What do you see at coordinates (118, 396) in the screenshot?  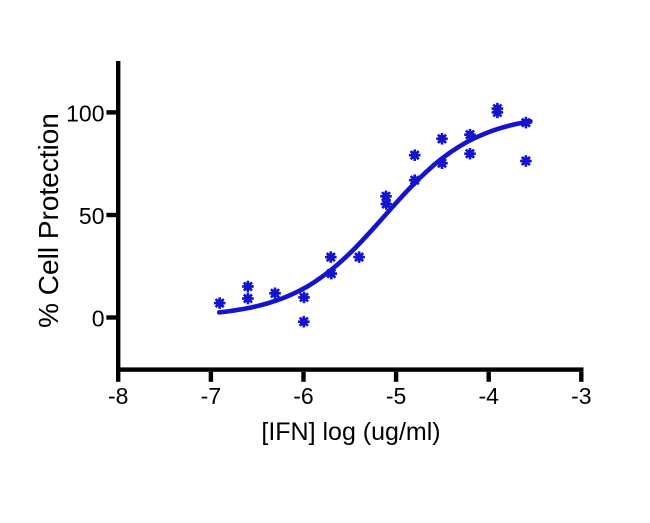 I see `svg-text: -8` at bounding box center [118, 396].